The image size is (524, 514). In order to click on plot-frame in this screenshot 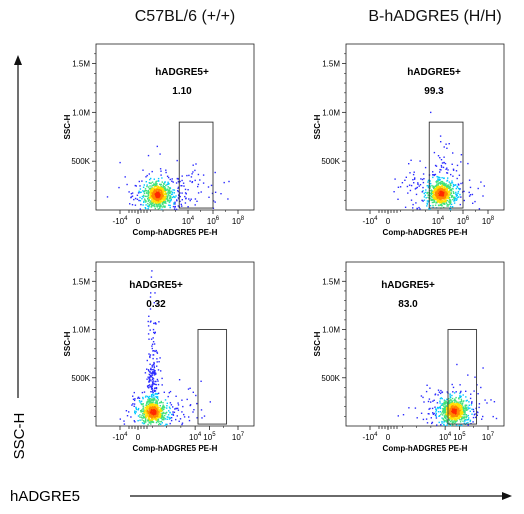, I will do `click(425, 127)`.